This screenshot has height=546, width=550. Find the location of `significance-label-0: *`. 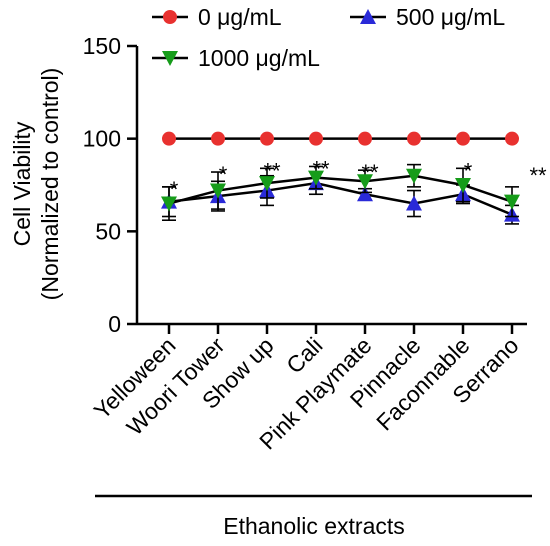

significance-label-0: * is located at coordinates (174, 189).